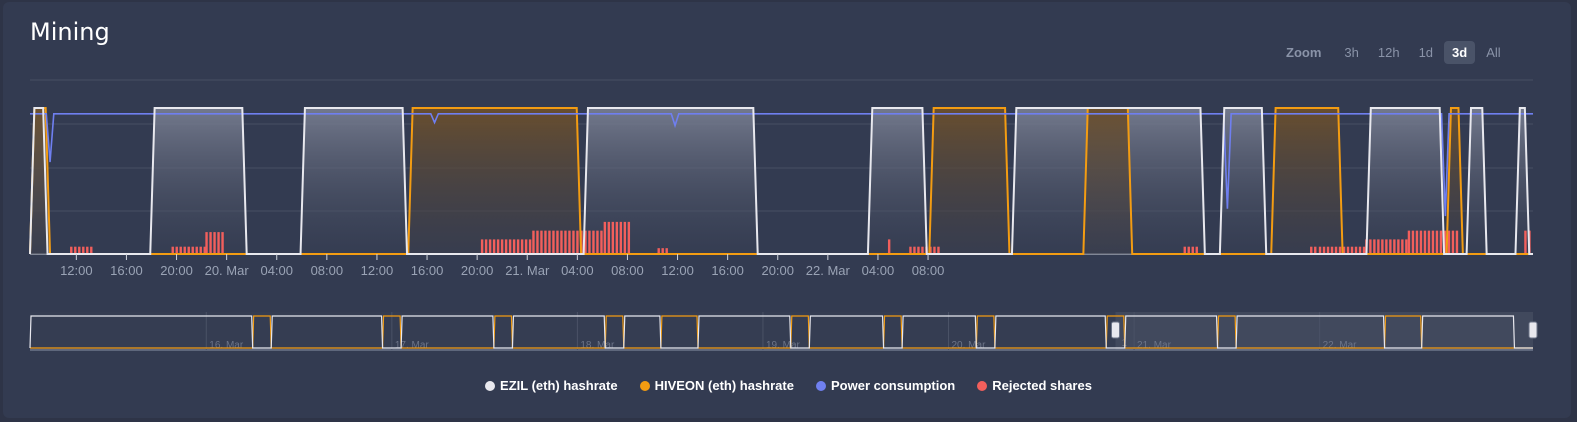  I want to click on x-tick-label: 22. Mar, so click(828, 270).